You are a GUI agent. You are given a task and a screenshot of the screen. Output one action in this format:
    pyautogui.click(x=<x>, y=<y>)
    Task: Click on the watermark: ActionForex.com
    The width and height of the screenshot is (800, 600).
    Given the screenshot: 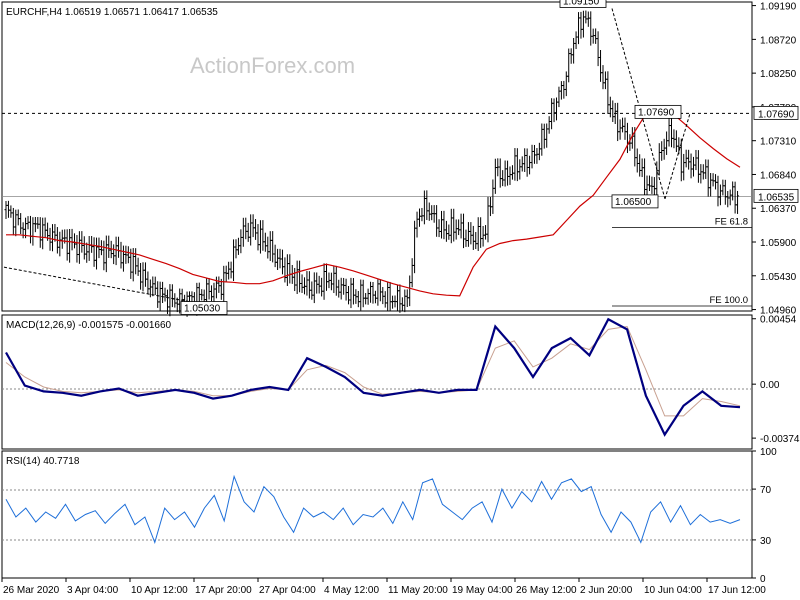 What is the action you would take?
    pyautogui.click(x=272, y=65)
    